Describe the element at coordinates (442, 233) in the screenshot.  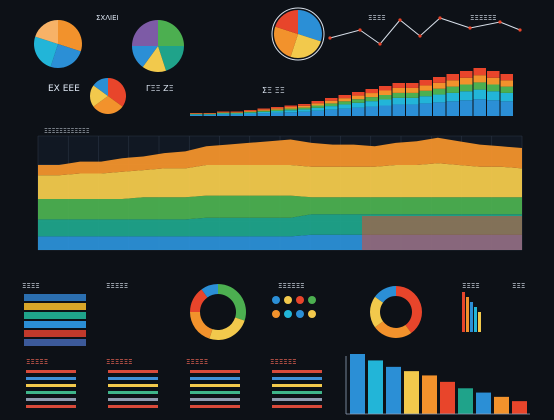
I see `area-red-overlay` at that location.